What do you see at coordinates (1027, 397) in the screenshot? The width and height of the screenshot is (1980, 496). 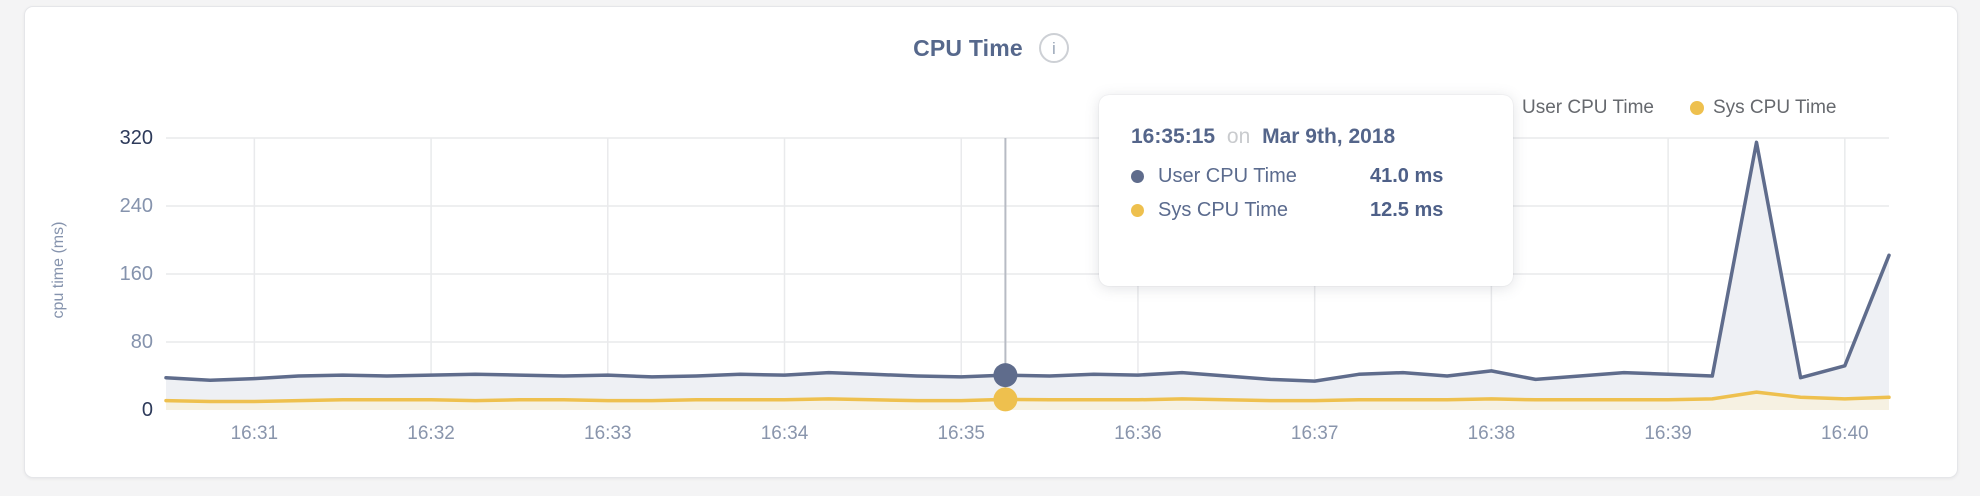 I see `line-sys-cpu-time` at bounding box center [1027, 397].